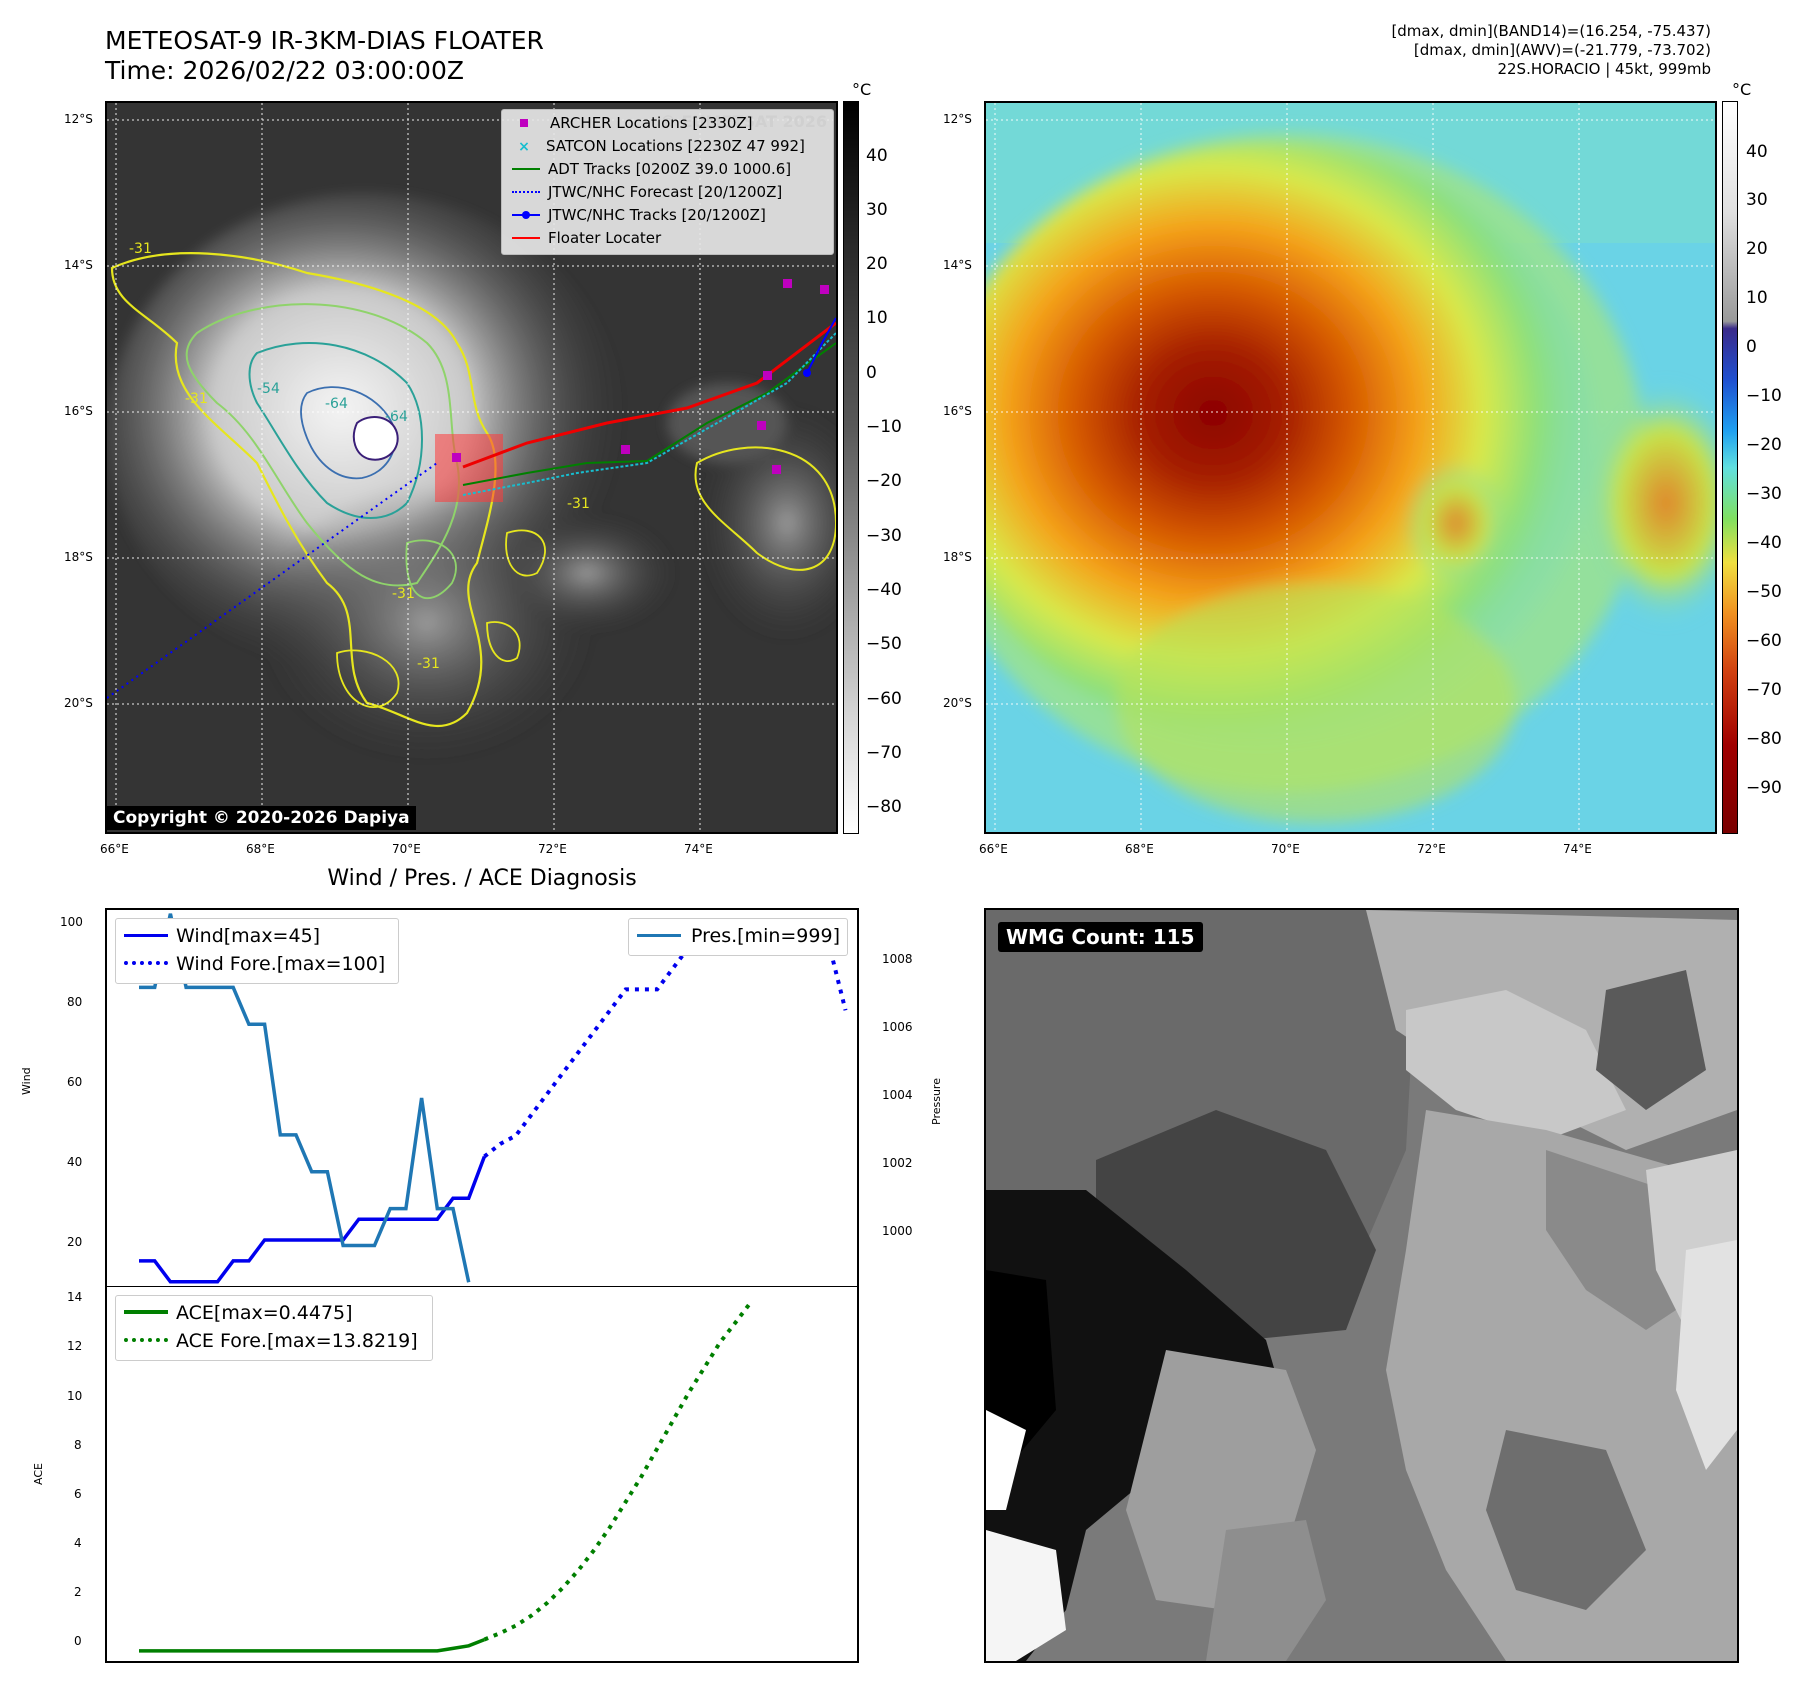 The height and width of the screenshot is (1690, 1797). What do you see at coordinates (254, 964) in the screenshot?
I see `legend-item-wind-fore: Wind Fore.[max=100]` at bounding box center [254, 964].